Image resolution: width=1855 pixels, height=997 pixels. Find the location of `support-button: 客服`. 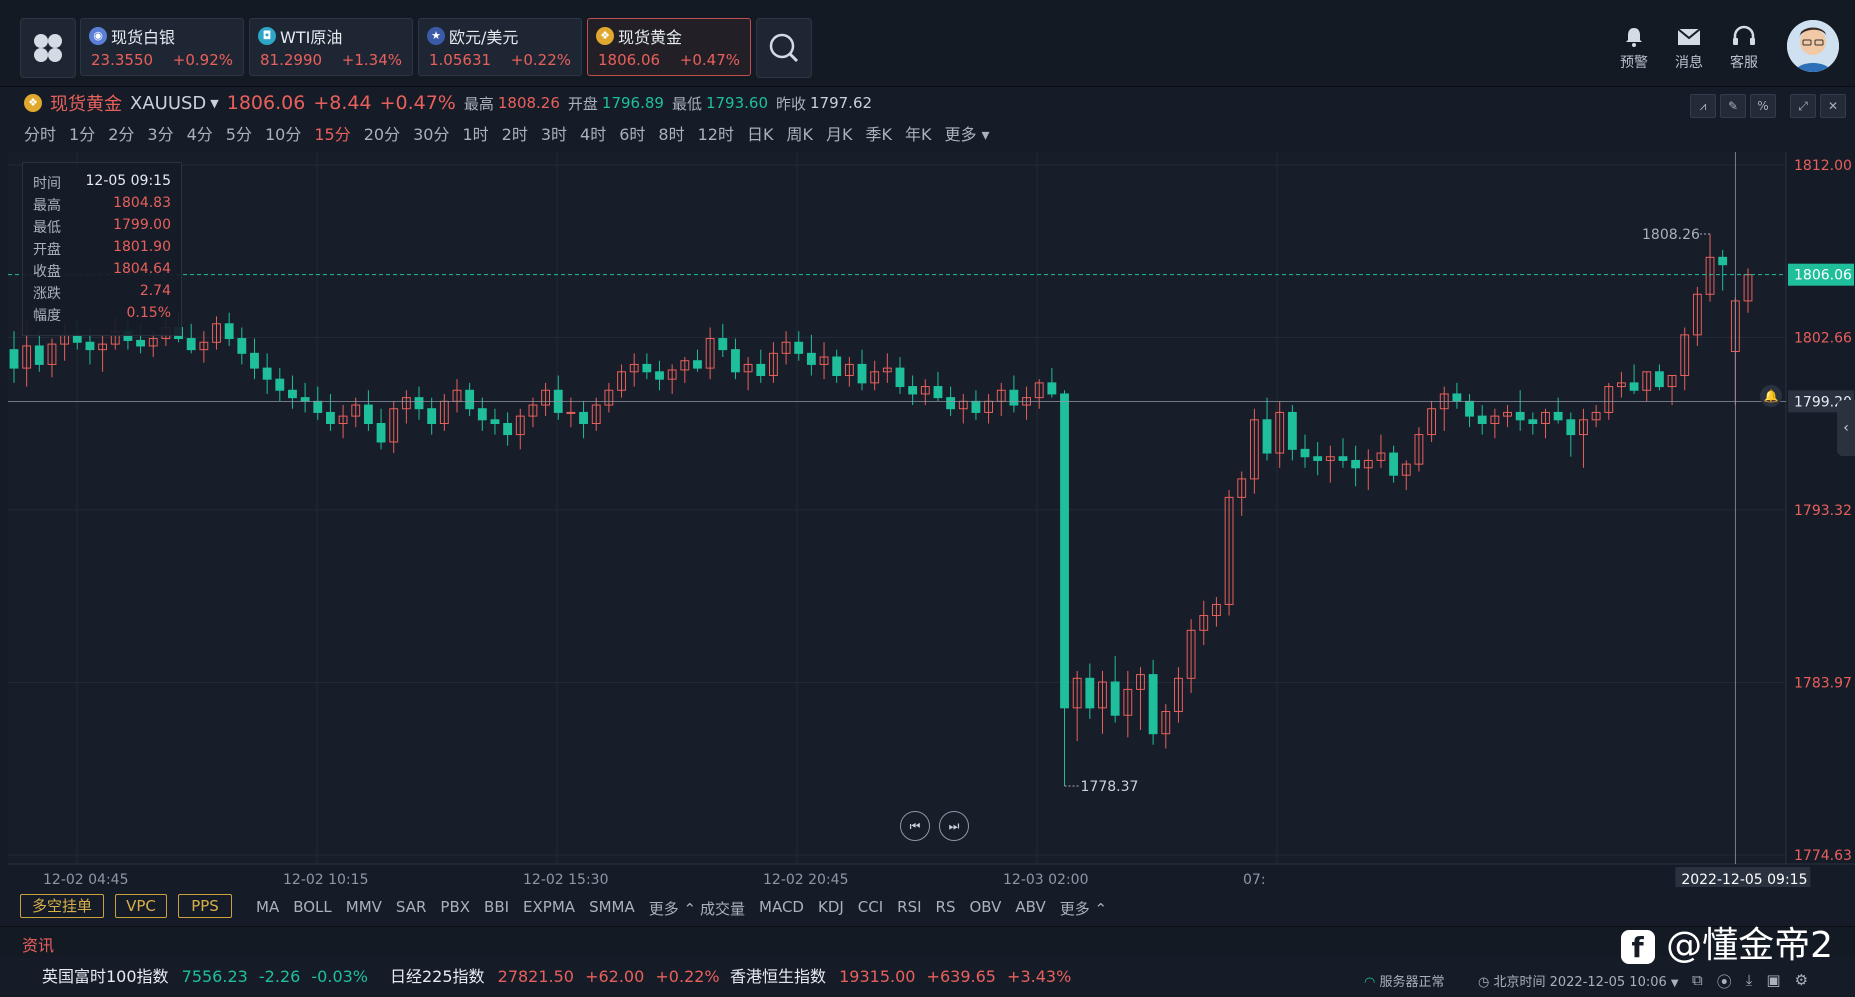

support-button: 客服 is located at coordinates (1744, 50).